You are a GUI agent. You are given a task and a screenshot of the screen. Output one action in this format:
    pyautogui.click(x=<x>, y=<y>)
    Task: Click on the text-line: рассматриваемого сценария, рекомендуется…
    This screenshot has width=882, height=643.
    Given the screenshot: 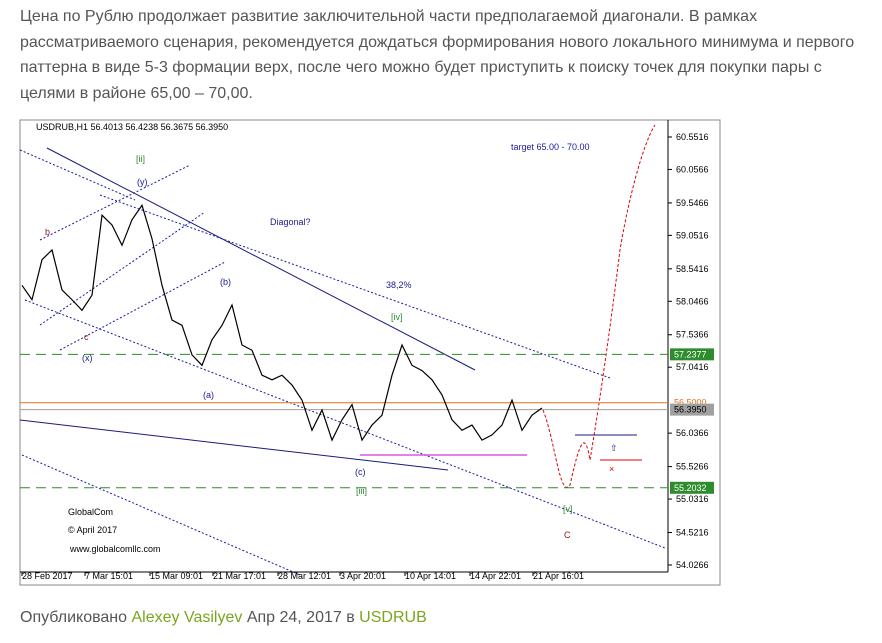 What is the action you would take?
    pyautogui.click(x=437, y=42)
    